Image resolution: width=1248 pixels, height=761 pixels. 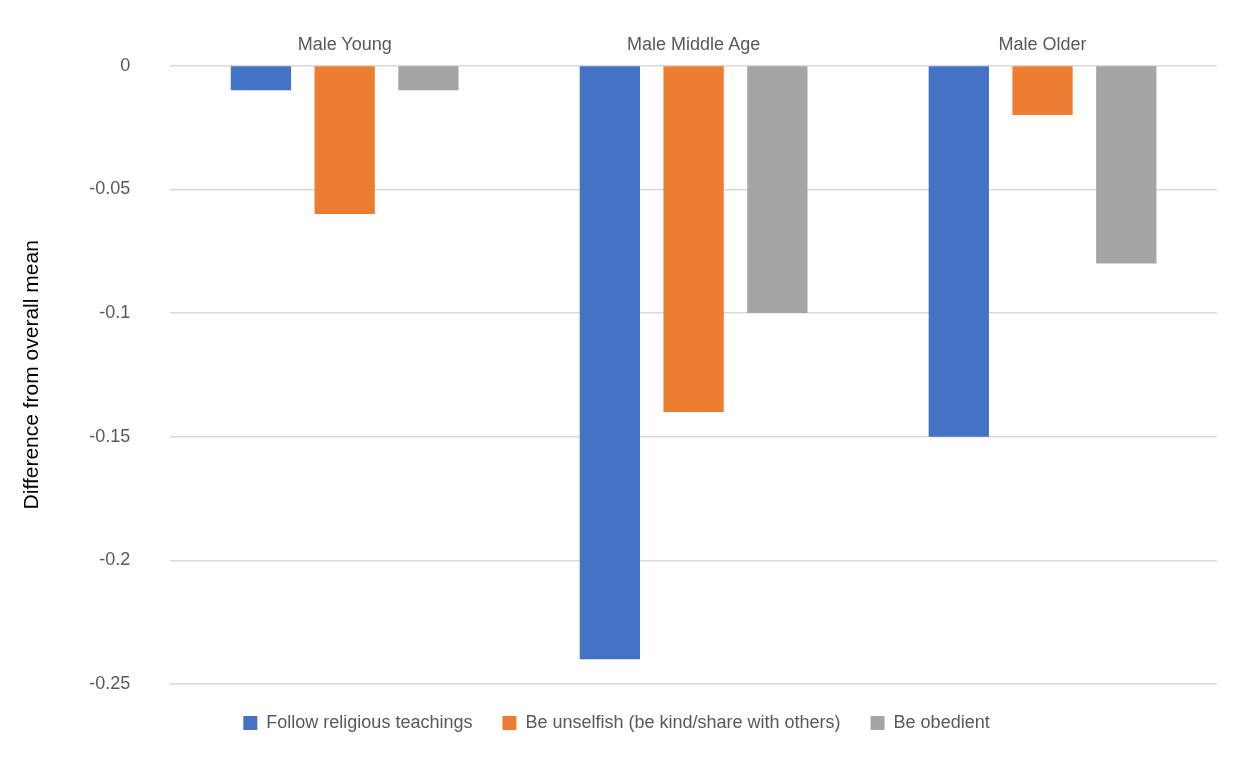 I want to click on x-tick-label: Male Older, so click(x=1042, y=43).